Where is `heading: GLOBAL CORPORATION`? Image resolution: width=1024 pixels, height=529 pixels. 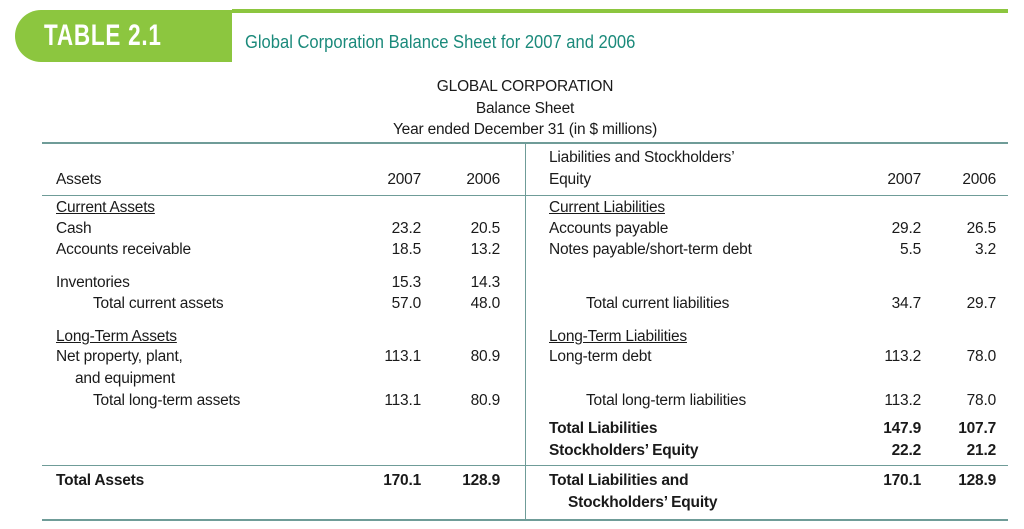 heading: GLOBAL CORPORATION is located at coordinates (525, 86).